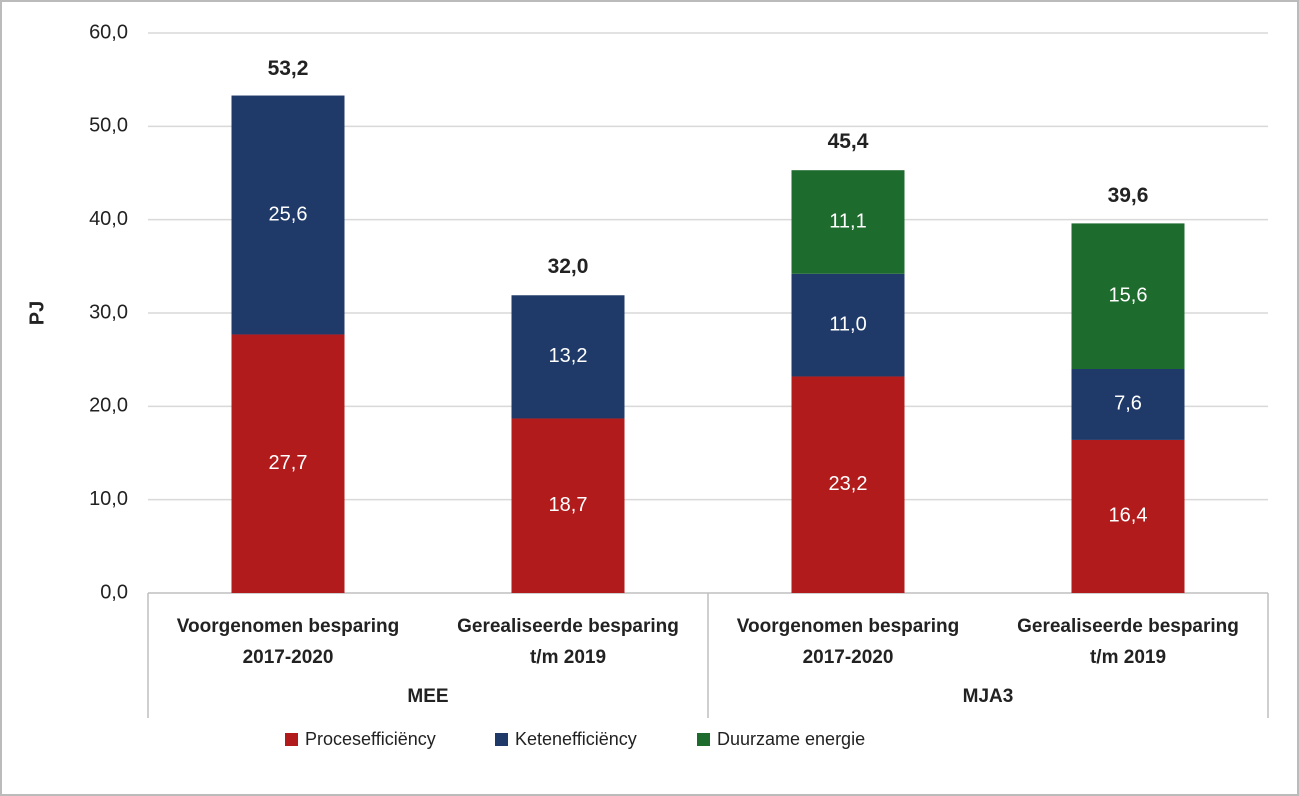 This screenshot has height=796, width=1299. Describe the element at coordinates (791, 739) in the screenshot. I see `legend-label: Duurzame energie` at that location.